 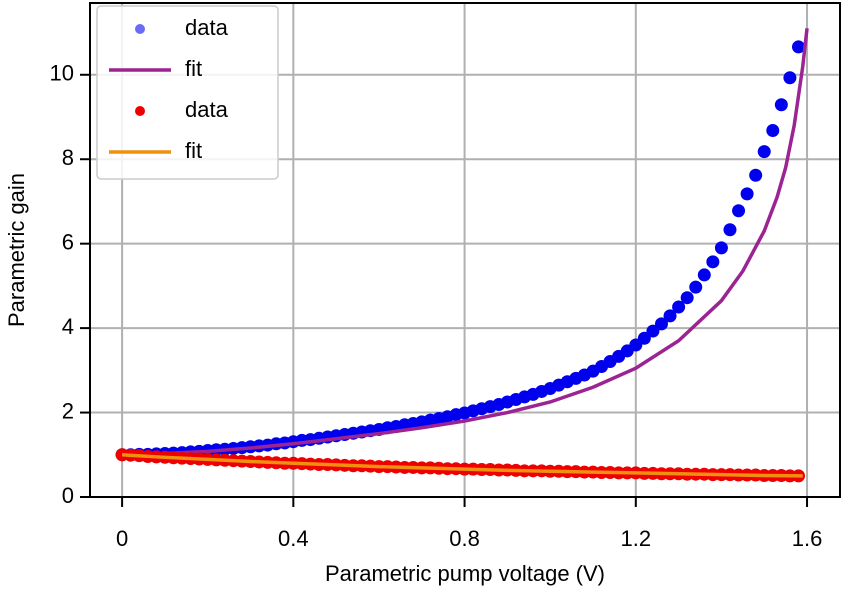 What do you see at coordinates (122, 538) in the screenshot?
I see `x-tick-label: 0` at bounding box center [122, 538].